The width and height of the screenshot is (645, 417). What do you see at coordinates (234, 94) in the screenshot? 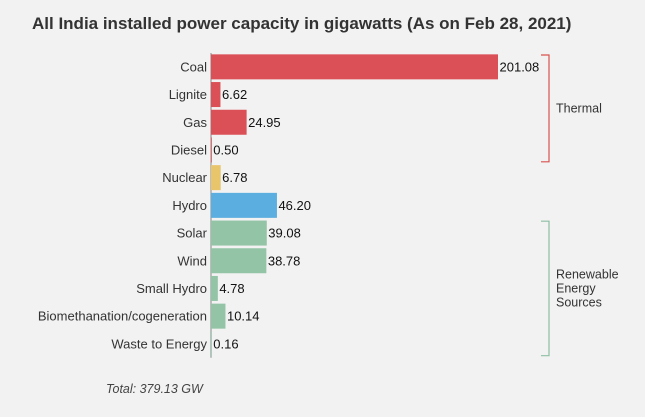
I see `value-label-lignite: 6.62` at bounding box center [234, 94].